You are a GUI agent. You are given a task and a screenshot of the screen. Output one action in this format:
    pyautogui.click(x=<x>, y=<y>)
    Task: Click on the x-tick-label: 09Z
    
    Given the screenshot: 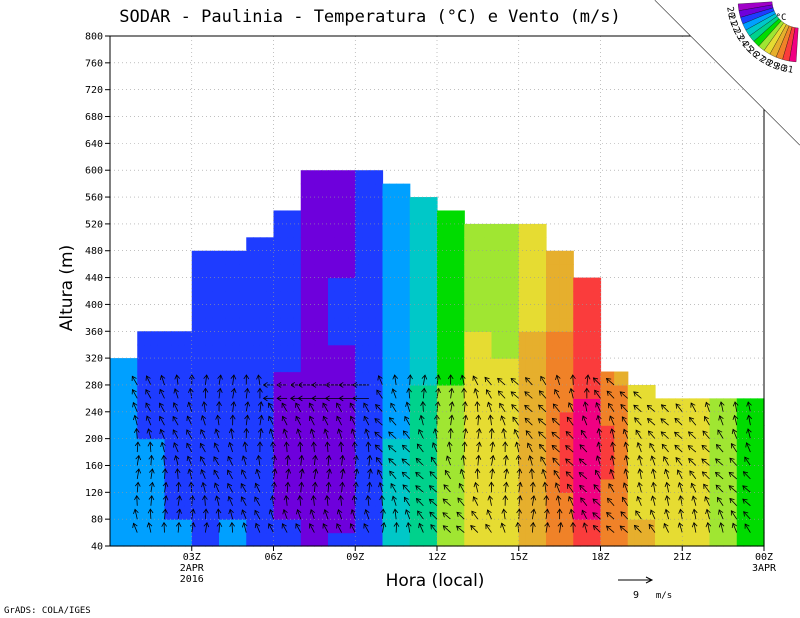 What is the action you would take?
    pyautogui.click(x=355, y=557)
    